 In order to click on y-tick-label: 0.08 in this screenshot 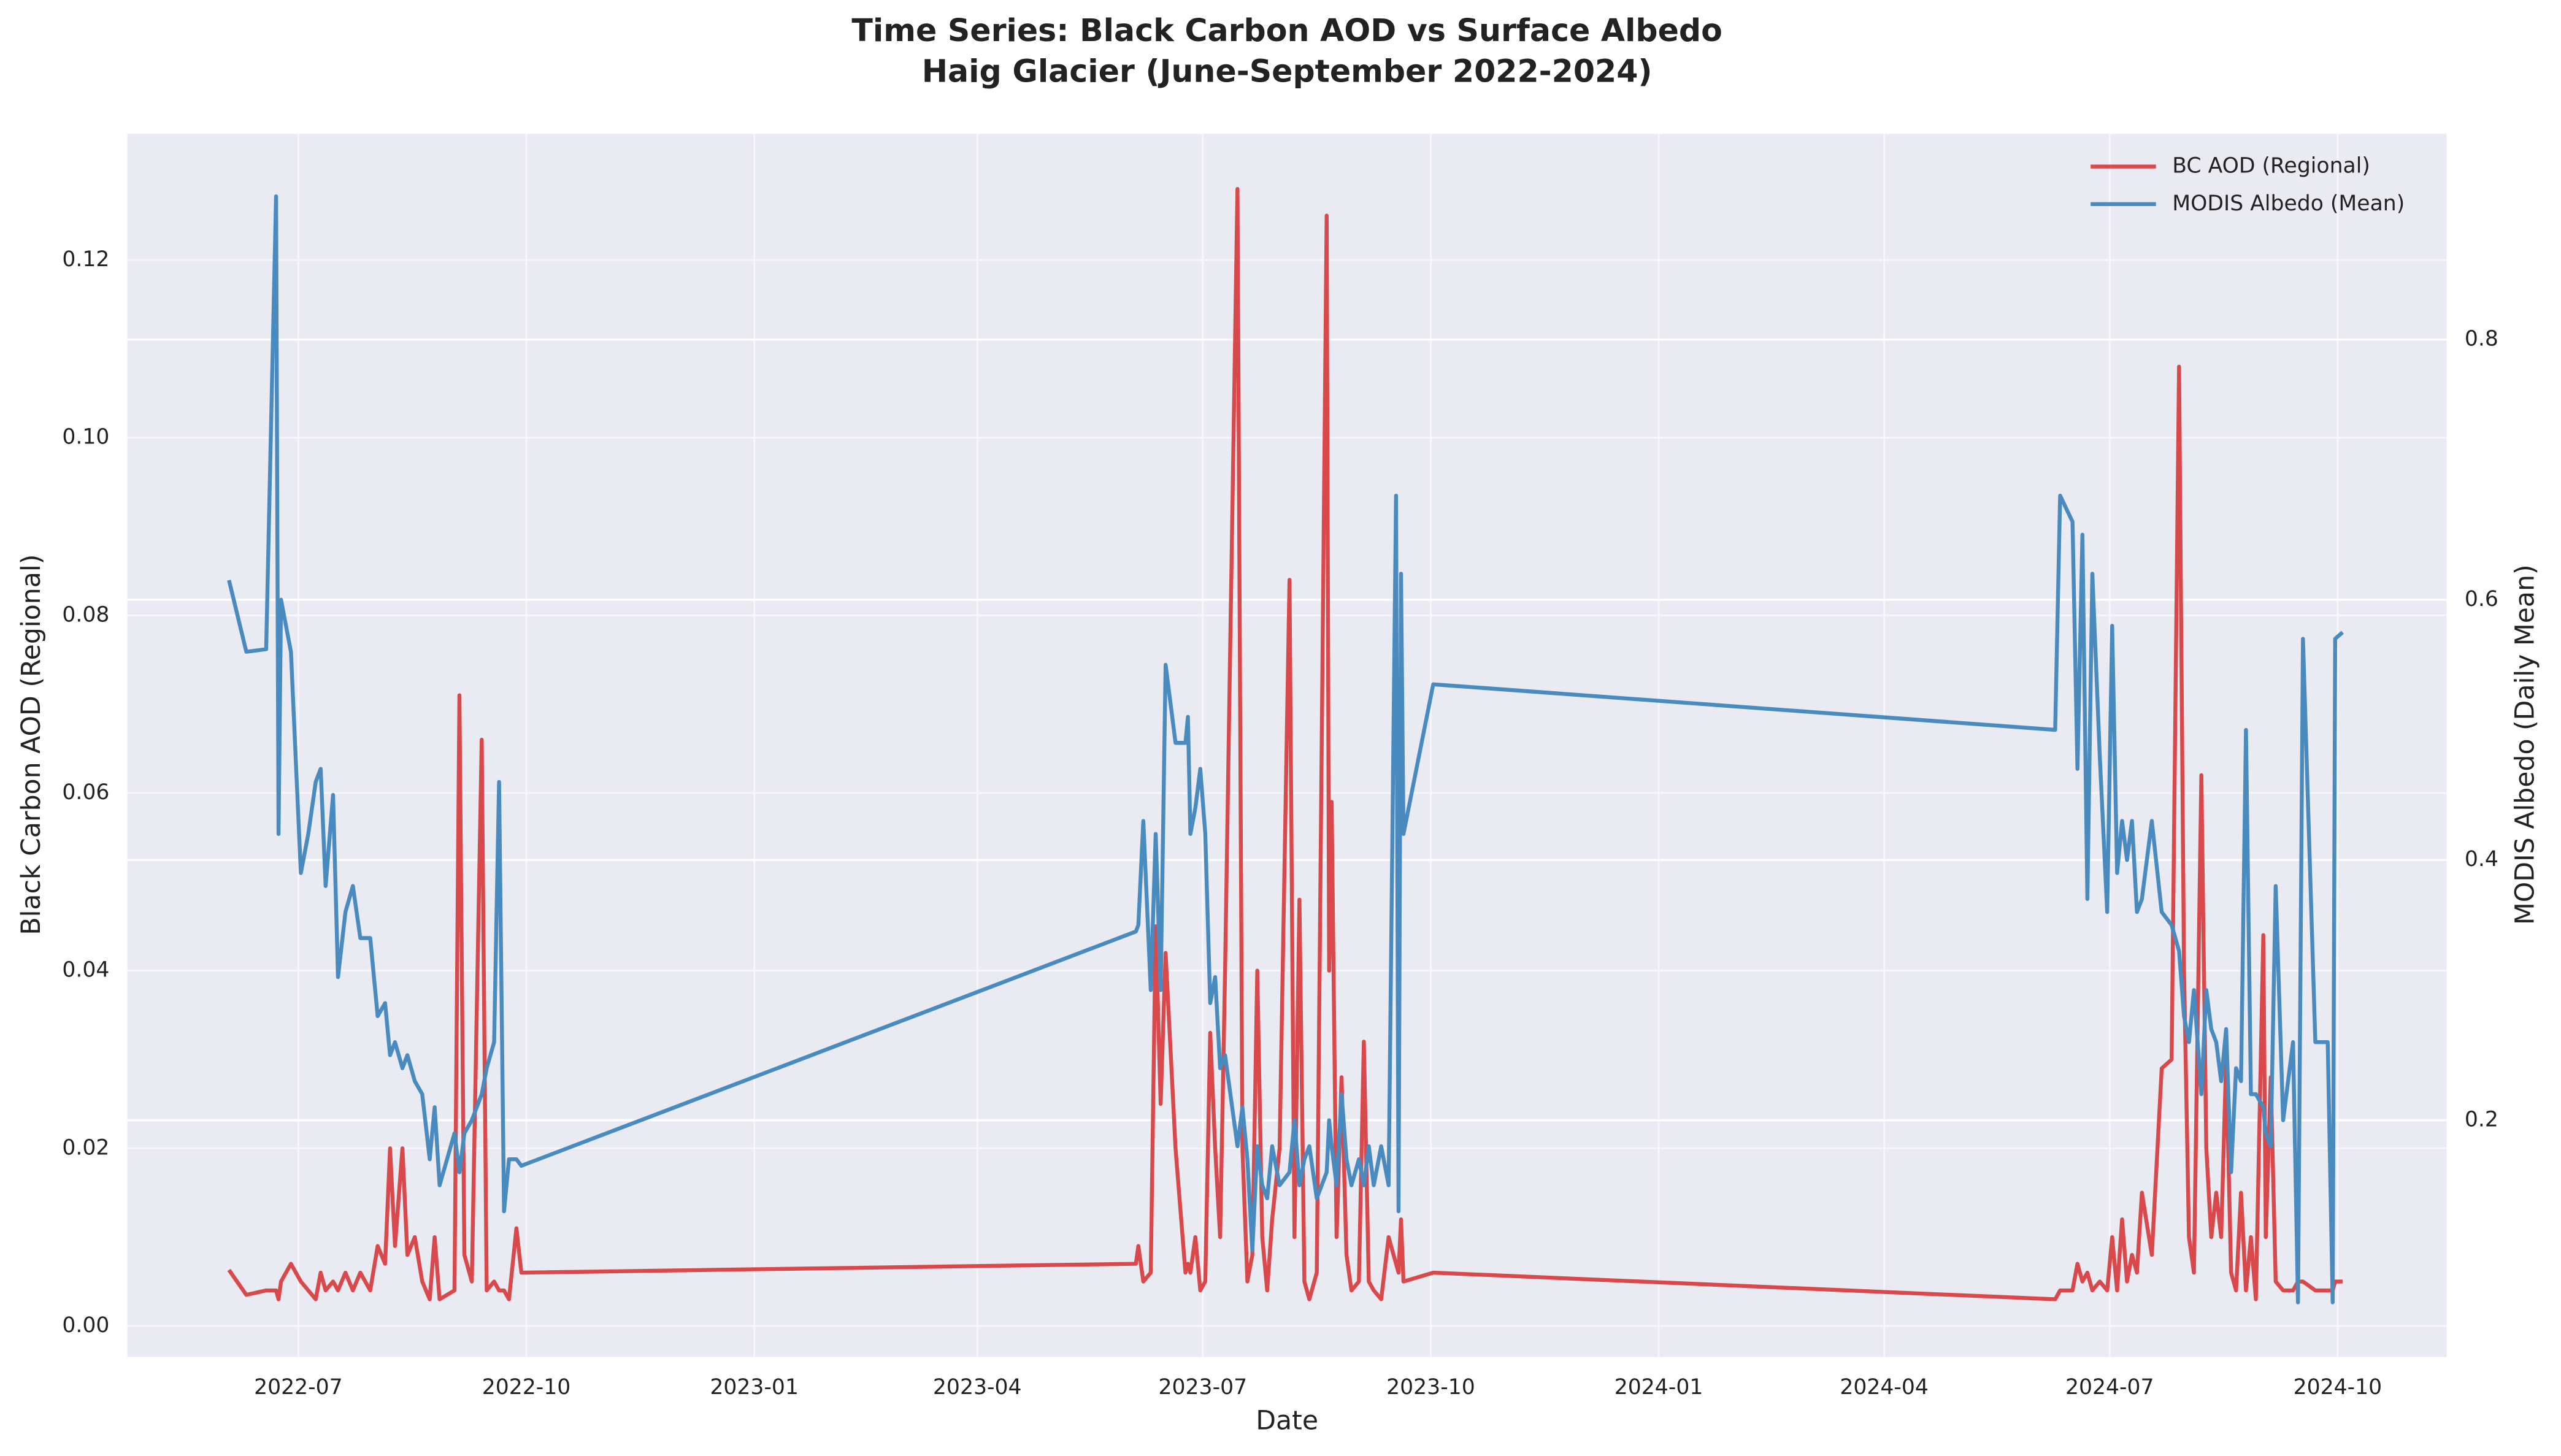, I will do `click(85, 614)`.